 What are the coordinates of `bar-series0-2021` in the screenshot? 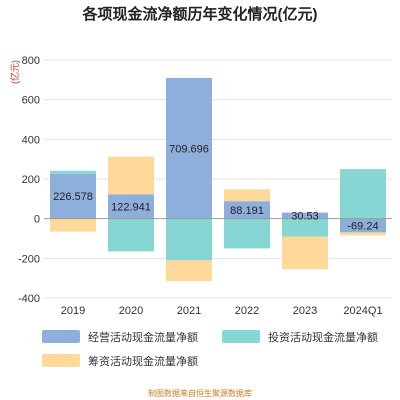 It's located at (189, 148).